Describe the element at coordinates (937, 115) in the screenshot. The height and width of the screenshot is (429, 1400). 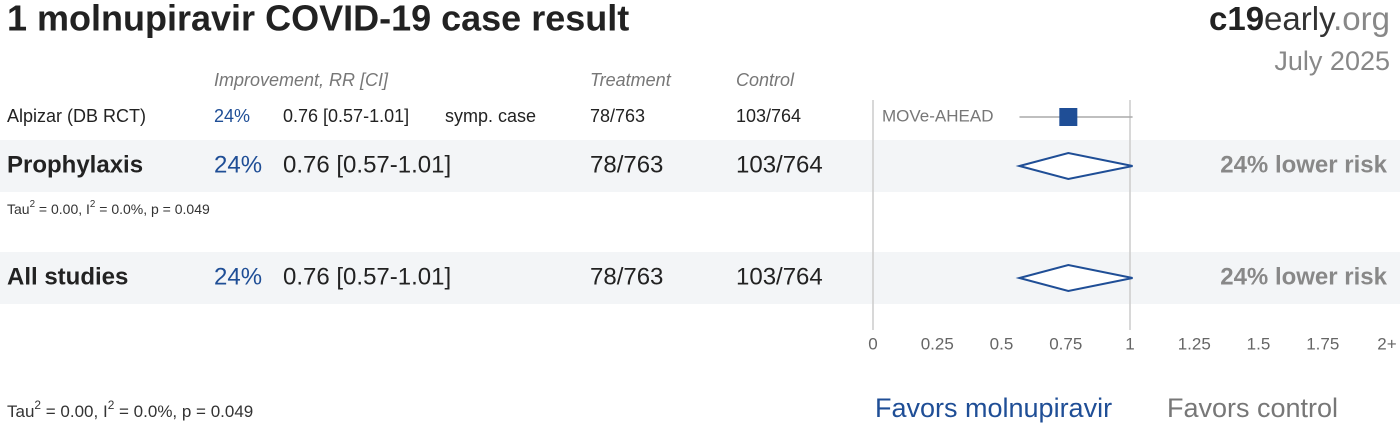
I see `study-name: MOVe-AHEAD` at that location.